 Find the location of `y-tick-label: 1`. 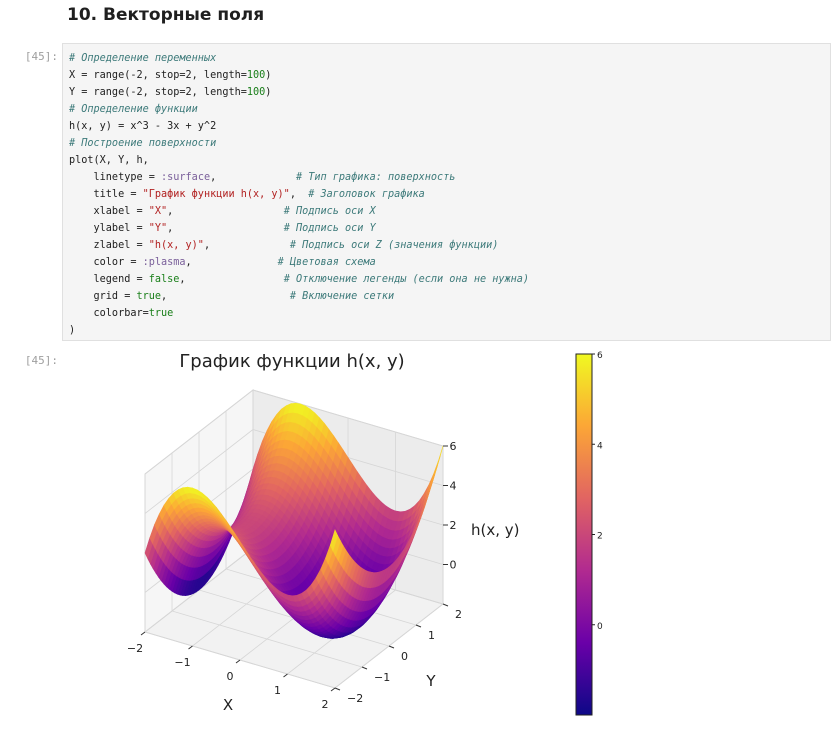

y-tick-label: 1 is located at coordinates (431, 635).